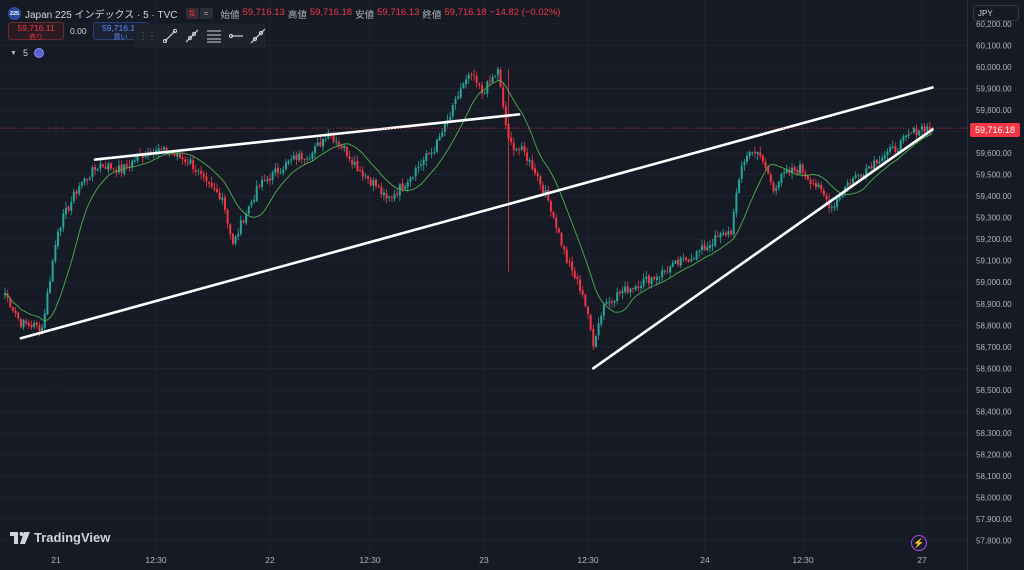 The image size is (1024, 570). What do you see at coordinates (214, 36) in the screenshot?
I see `fib-icon` at bounding box center [214, 36].